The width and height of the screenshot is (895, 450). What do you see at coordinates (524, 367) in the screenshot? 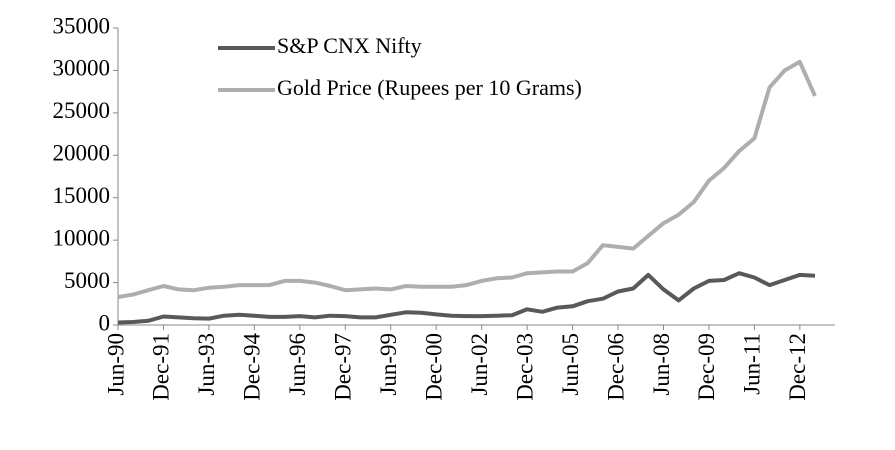
I see `x-tick-label: Dec-03` at bounding box center [524, 367].